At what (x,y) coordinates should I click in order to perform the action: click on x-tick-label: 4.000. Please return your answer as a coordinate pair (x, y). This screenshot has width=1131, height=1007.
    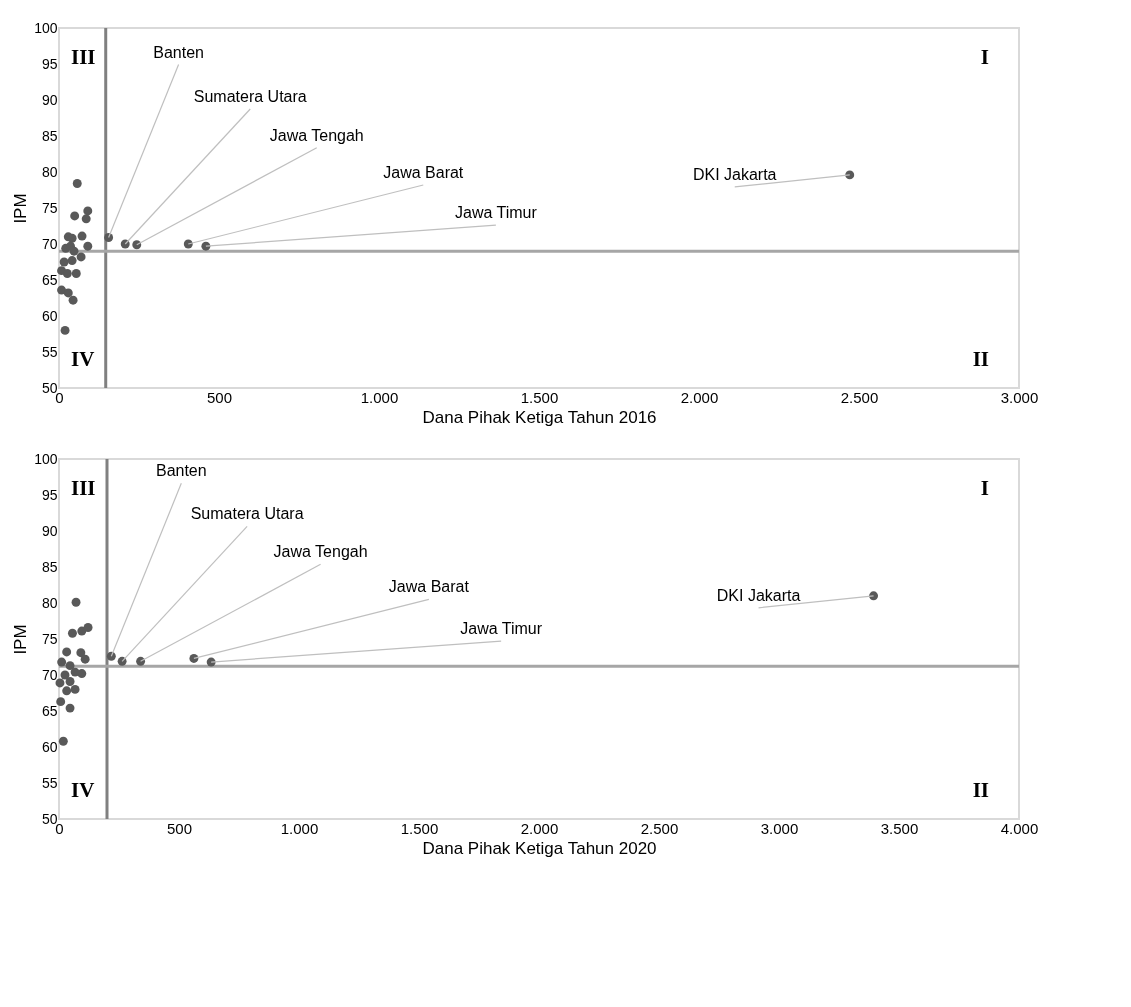
    Looking at the image, I should click on (1019, 828).